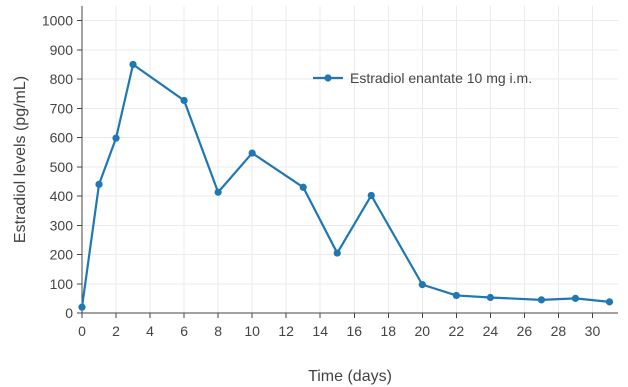 This screenshot has width=628, height=387. Describe the element at coordinates (62, 225) in the screenshot. I see `y-tick-label: 300` at that location.